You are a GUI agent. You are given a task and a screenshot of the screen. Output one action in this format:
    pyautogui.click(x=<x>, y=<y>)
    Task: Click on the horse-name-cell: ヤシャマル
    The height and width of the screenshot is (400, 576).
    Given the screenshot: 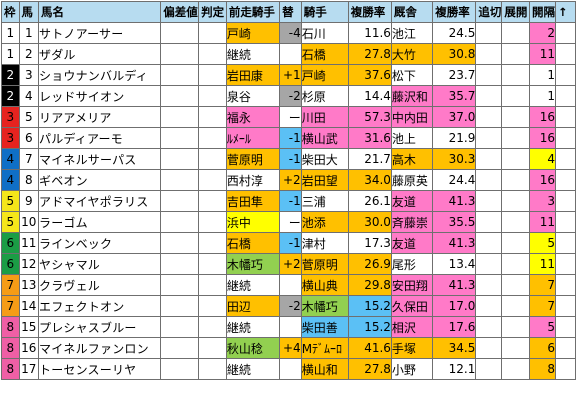 What is the action you would take?
    pyautogui.click(x=99, y=264)
    